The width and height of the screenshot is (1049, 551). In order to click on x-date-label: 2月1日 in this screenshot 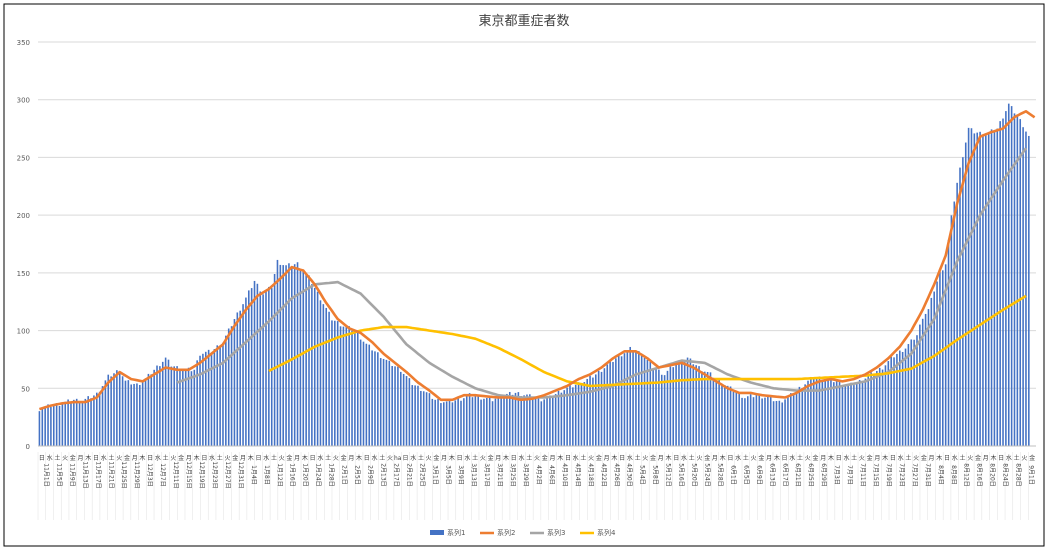, I will do `click(344, 475)`.